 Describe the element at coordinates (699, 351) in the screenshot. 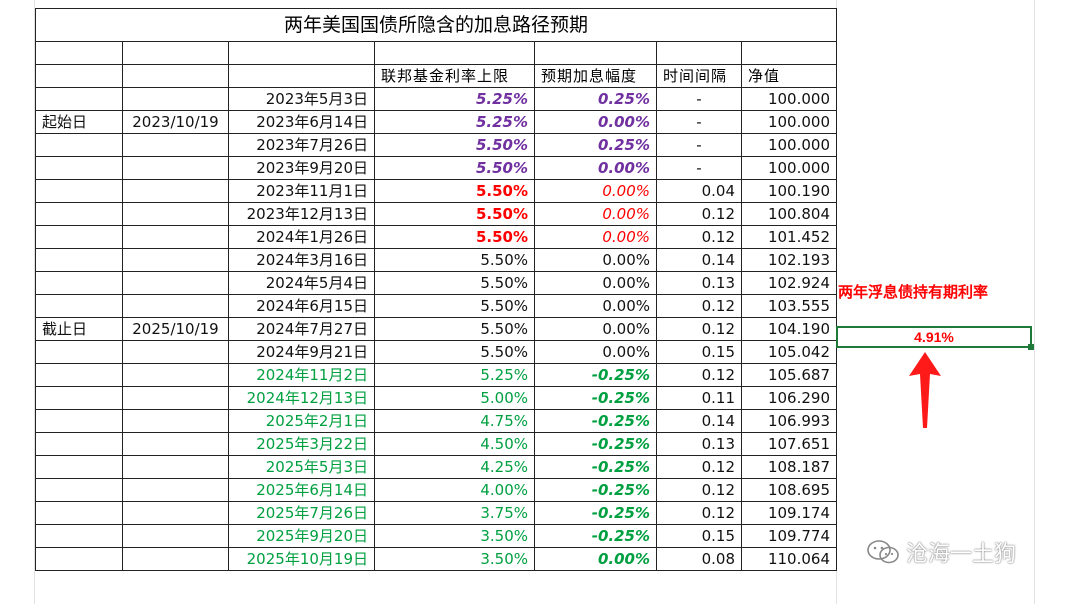

I see `interval-cell: 0.15` at that location.